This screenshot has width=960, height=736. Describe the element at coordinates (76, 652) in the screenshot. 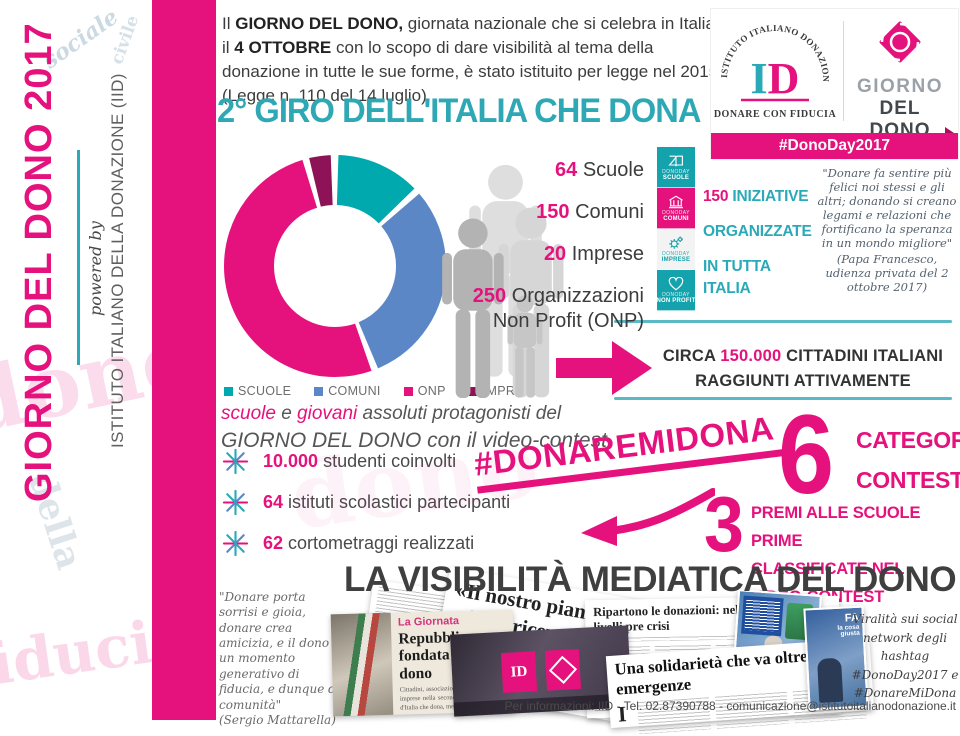

I see `watermark-word: fiducia` at that location.